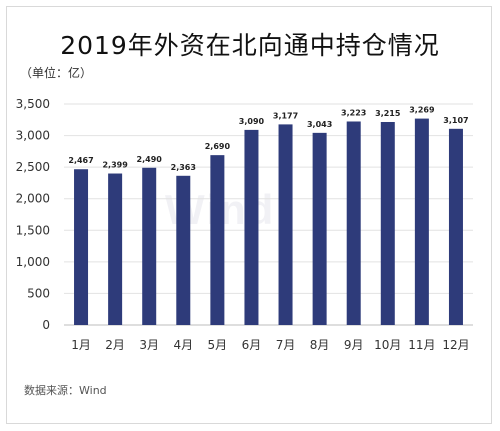 This screenshot has width=500, height=431. I want to click on y-tick-label: 2,000, so click(33, 199).